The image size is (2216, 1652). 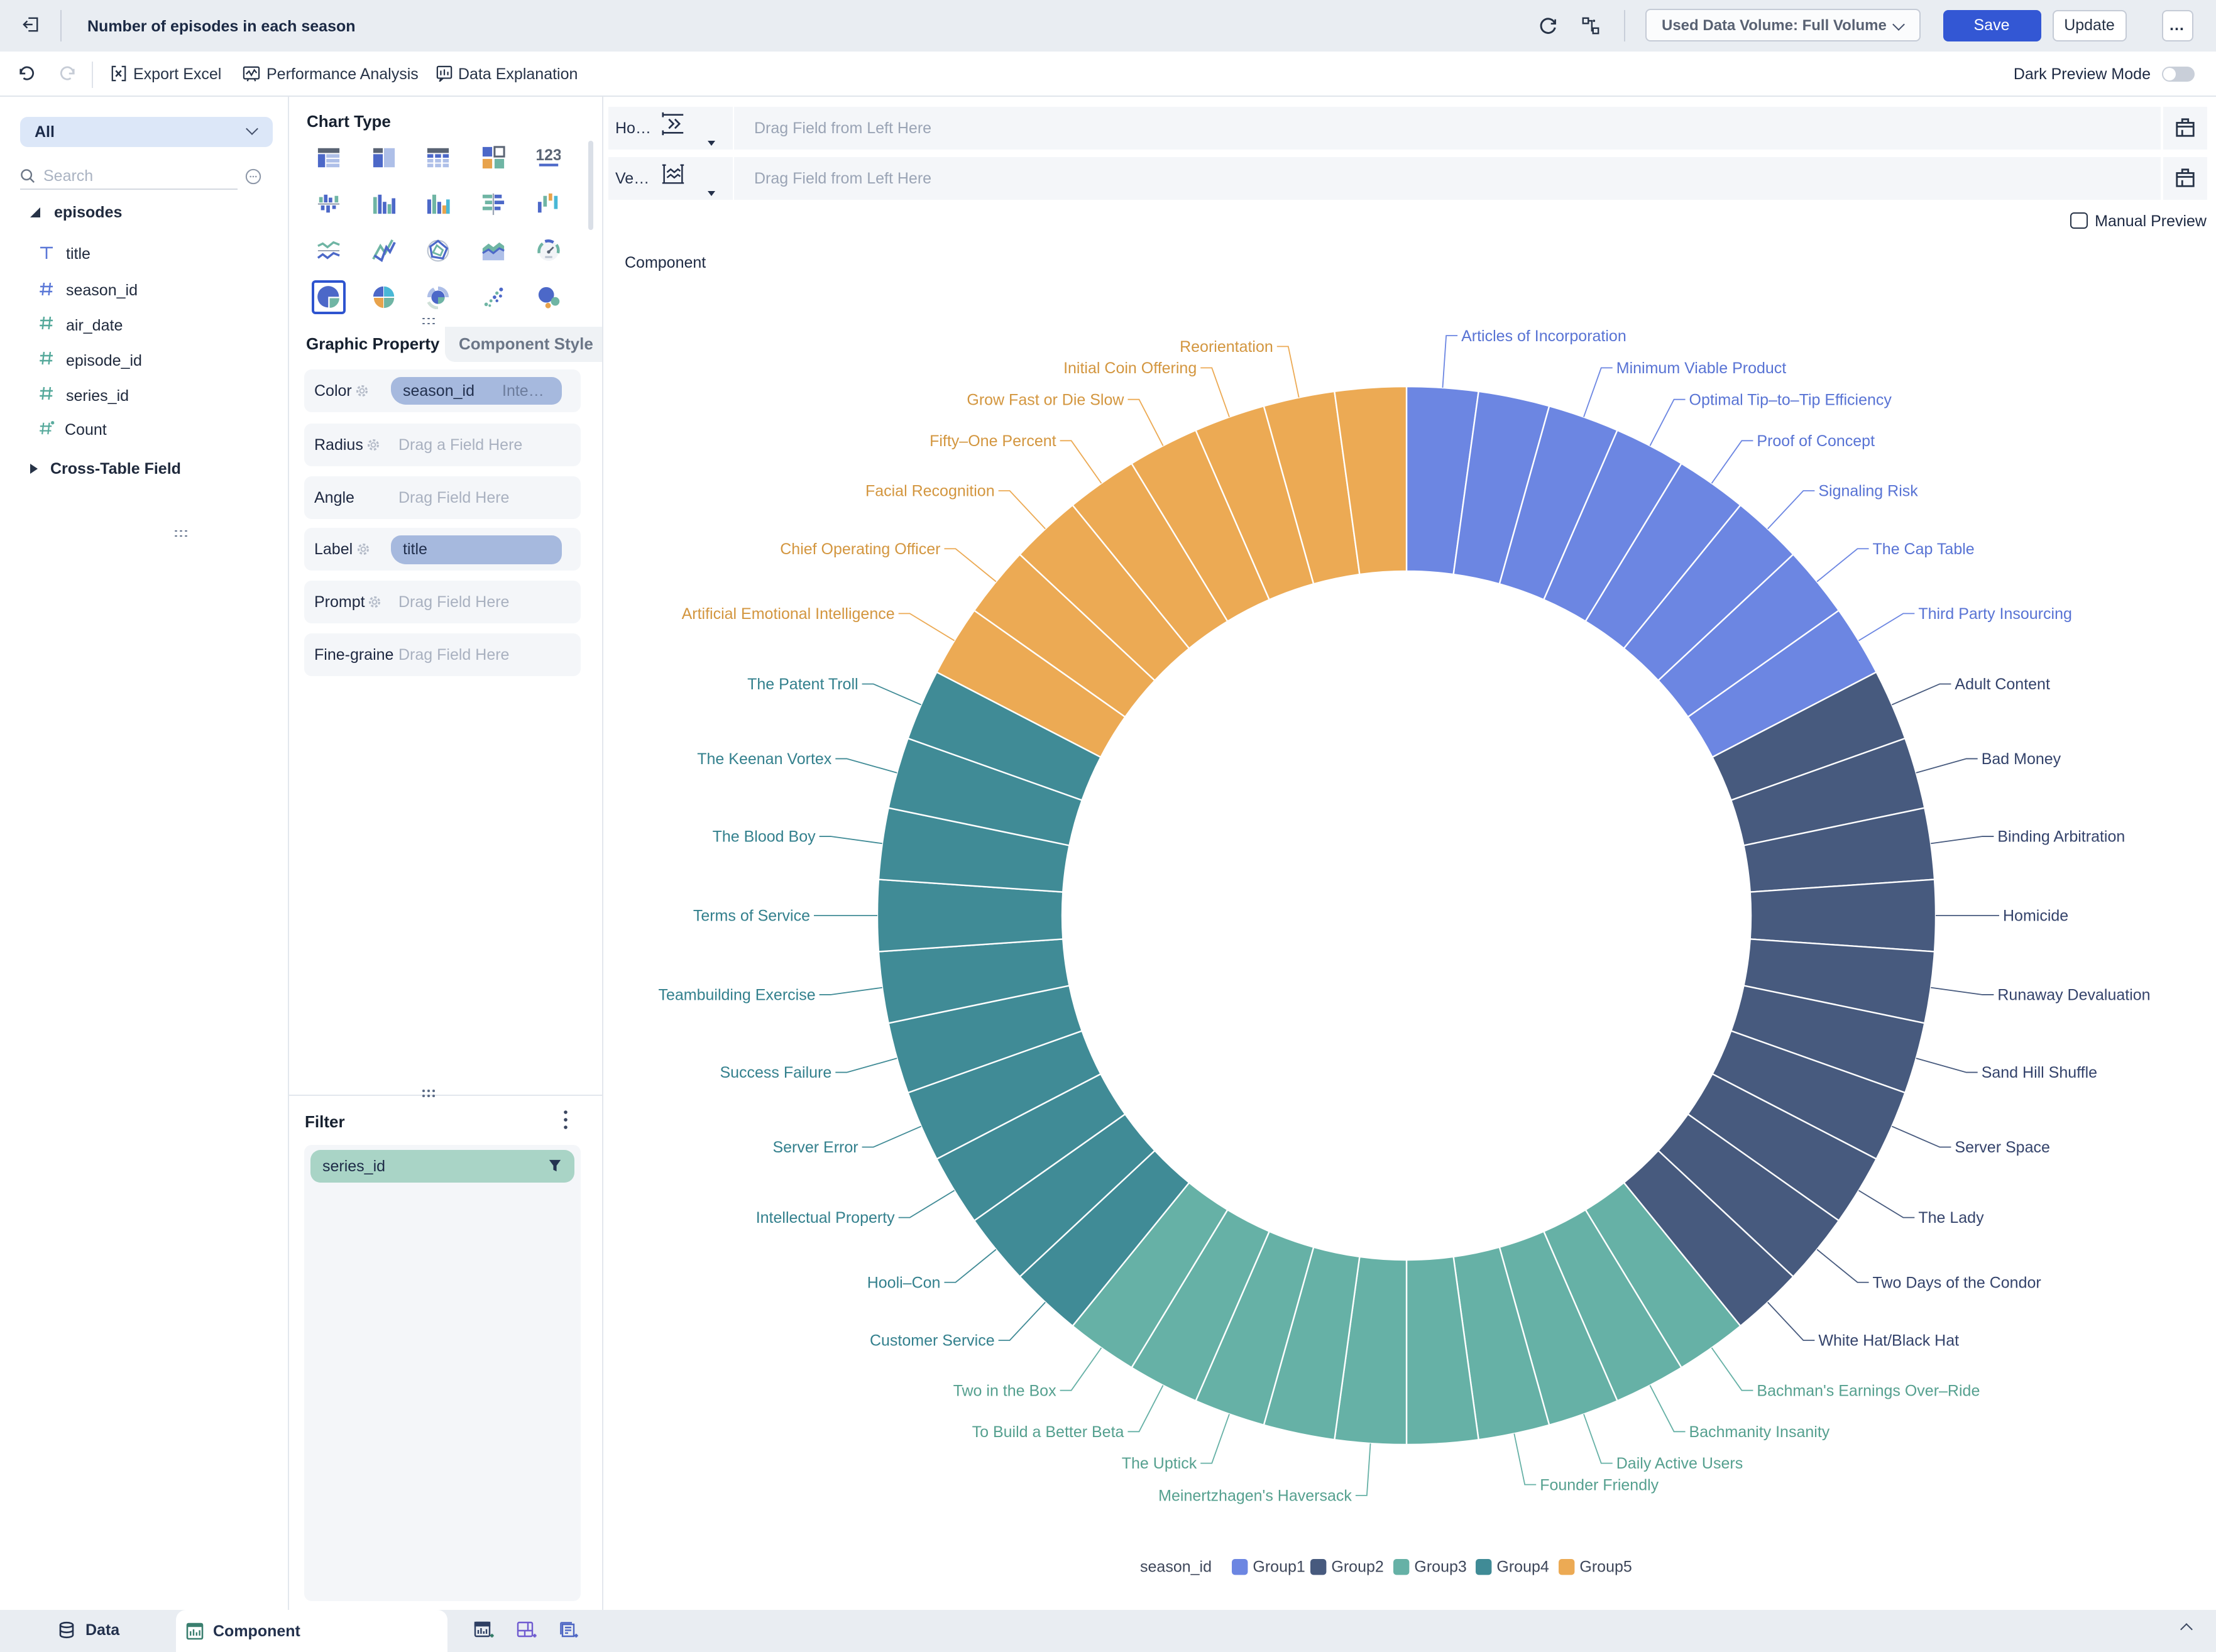 What do you see at coordinates (788, 613) in the screenshot?
I see `svg-text:Artificial Emotional Intellige: Artificial Emotional Intelligence` at bounding box center [788, 613].